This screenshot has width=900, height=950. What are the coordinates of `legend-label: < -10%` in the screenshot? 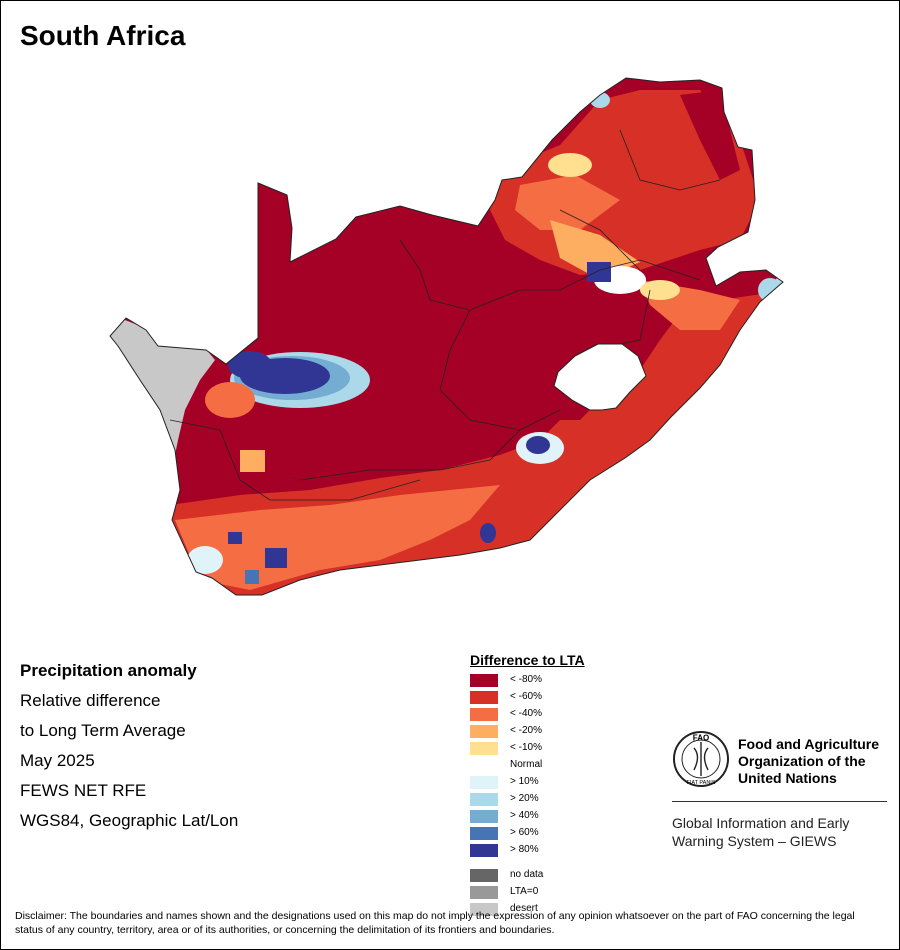 It's located at (526, 747).